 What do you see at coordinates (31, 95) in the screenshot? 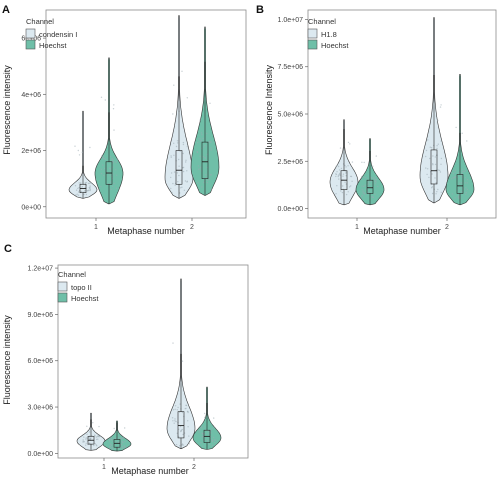
I see `panel-a-ytick-label: 4e+06` at bounding box center [31, 95].